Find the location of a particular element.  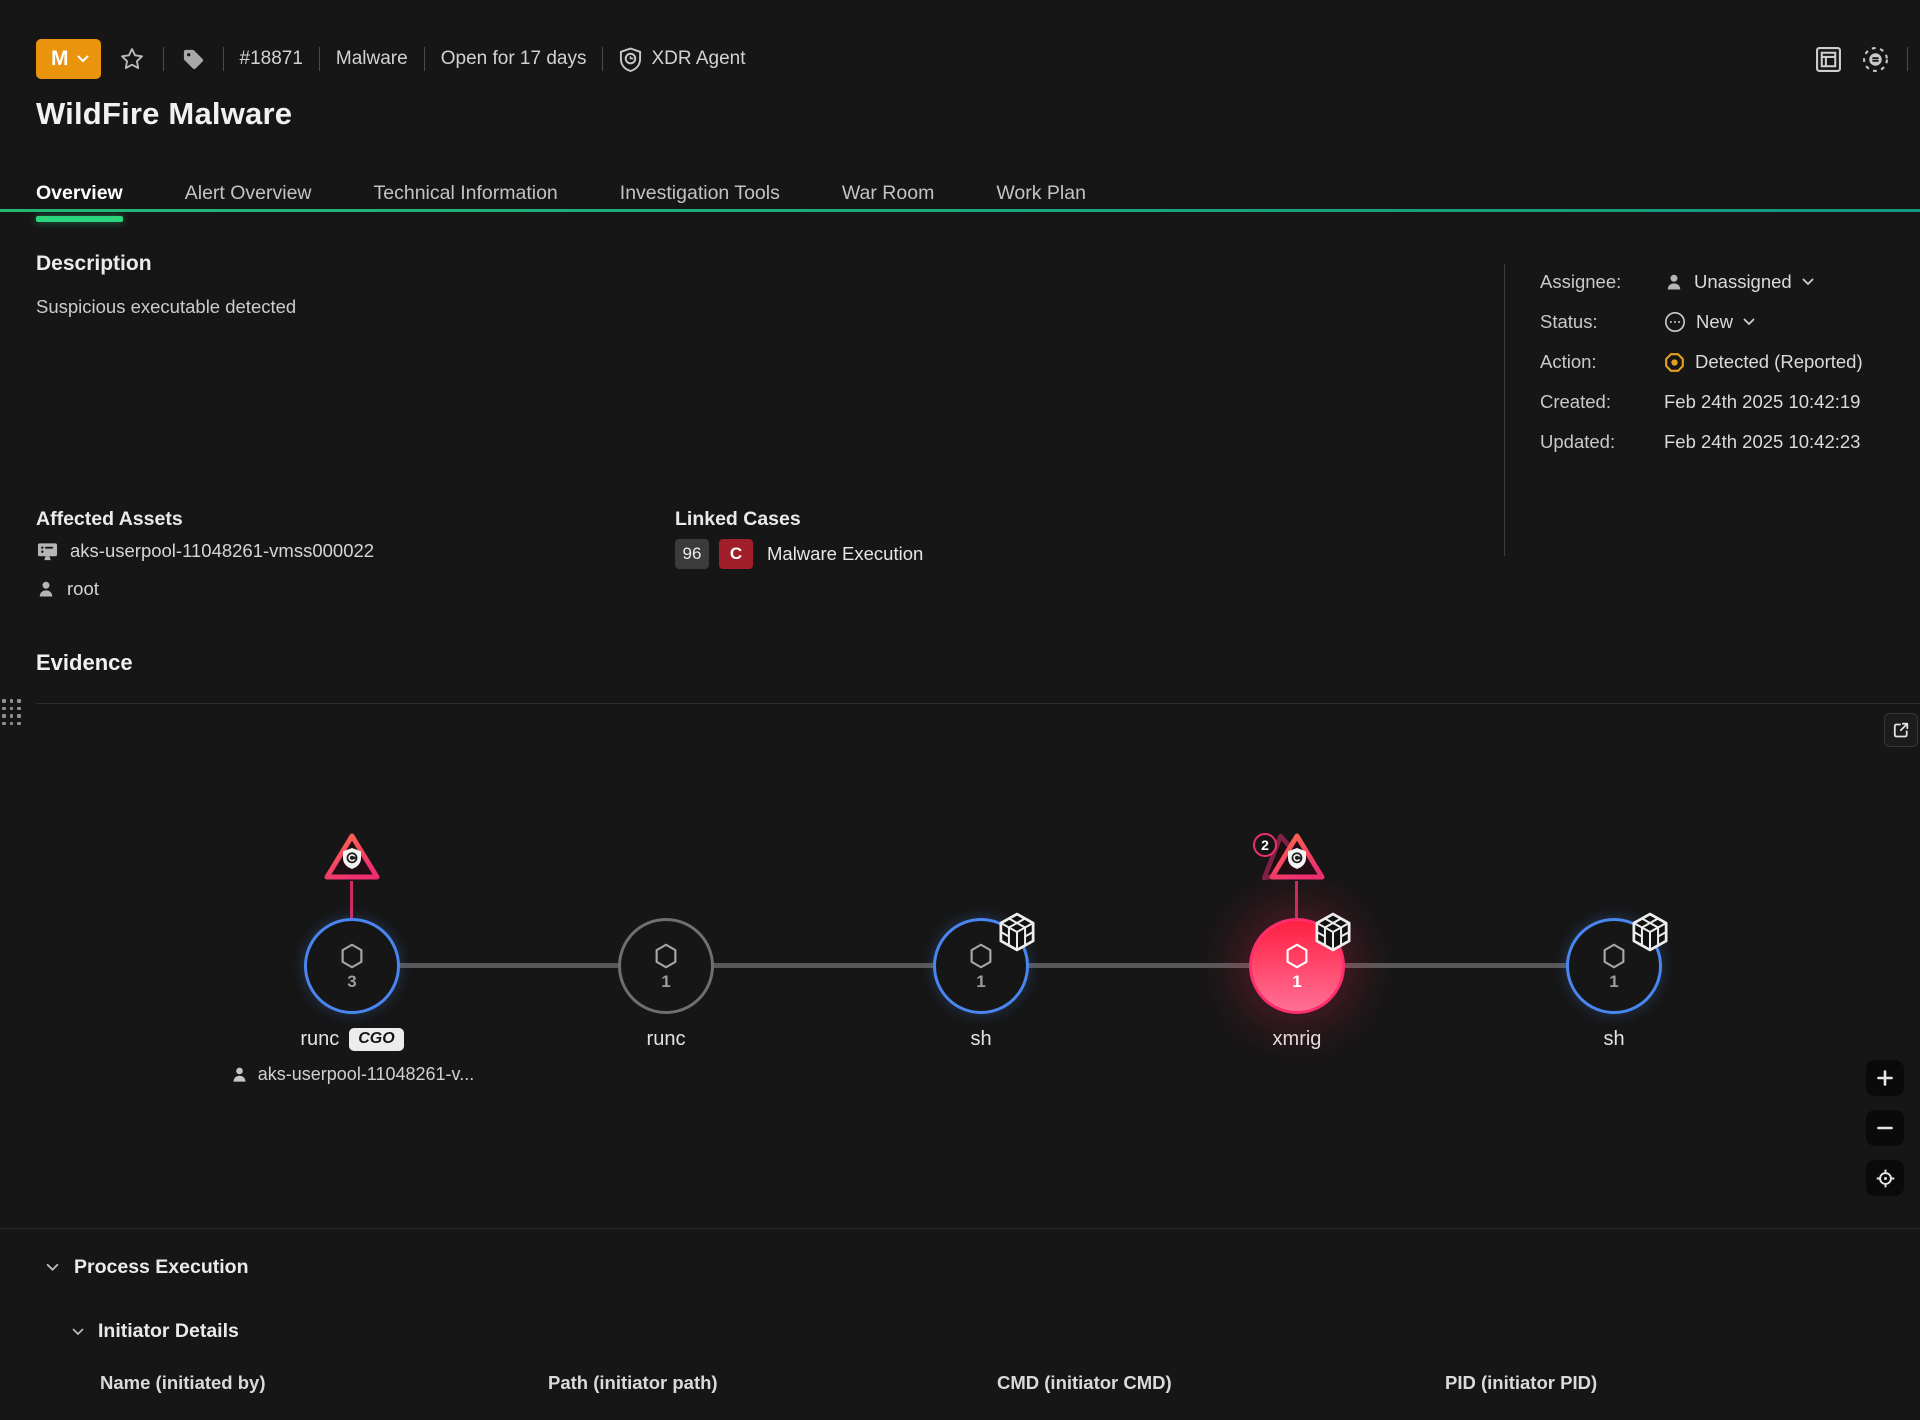

process-execution-heading: Process Execution is located at coordinates (161, 1267).